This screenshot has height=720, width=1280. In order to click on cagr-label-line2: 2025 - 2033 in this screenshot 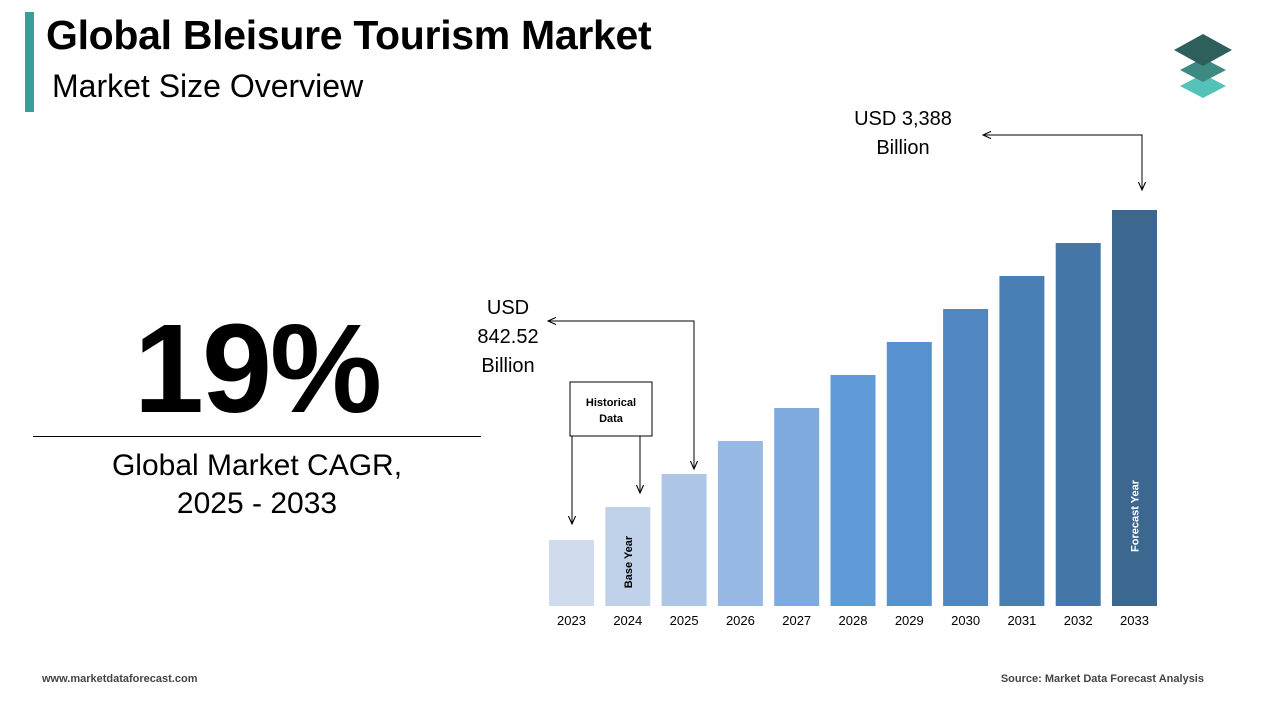, I will do `click(257, 503)`.